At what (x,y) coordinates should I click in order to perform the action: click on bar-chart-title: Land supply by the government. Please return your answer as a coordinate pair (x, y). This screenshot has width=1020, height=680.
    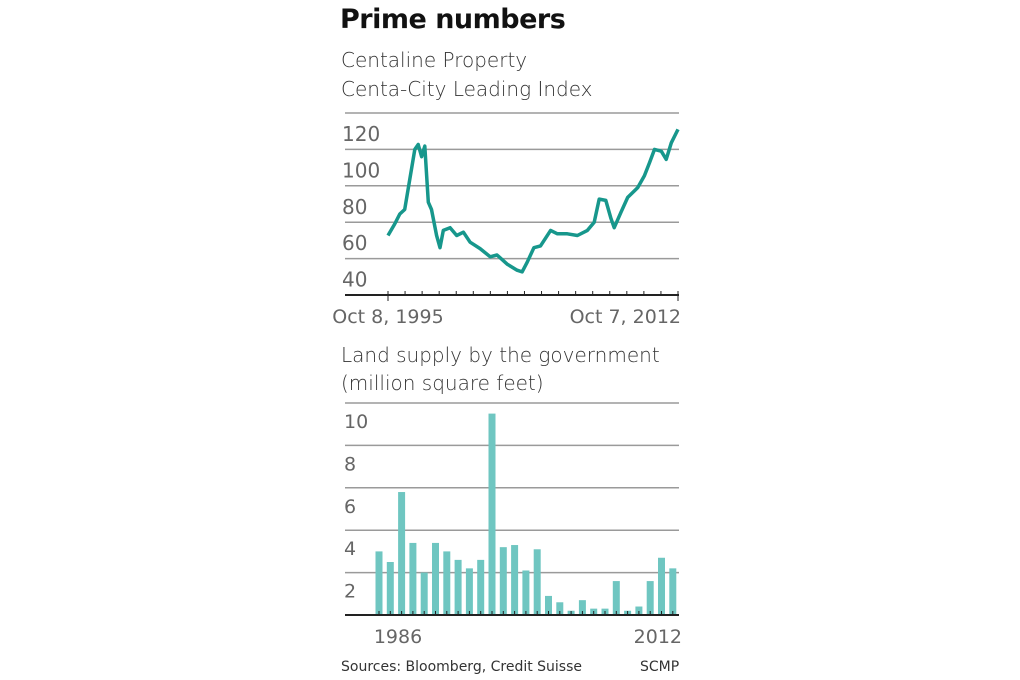
    Looking at the image, I should click on (500, 355).